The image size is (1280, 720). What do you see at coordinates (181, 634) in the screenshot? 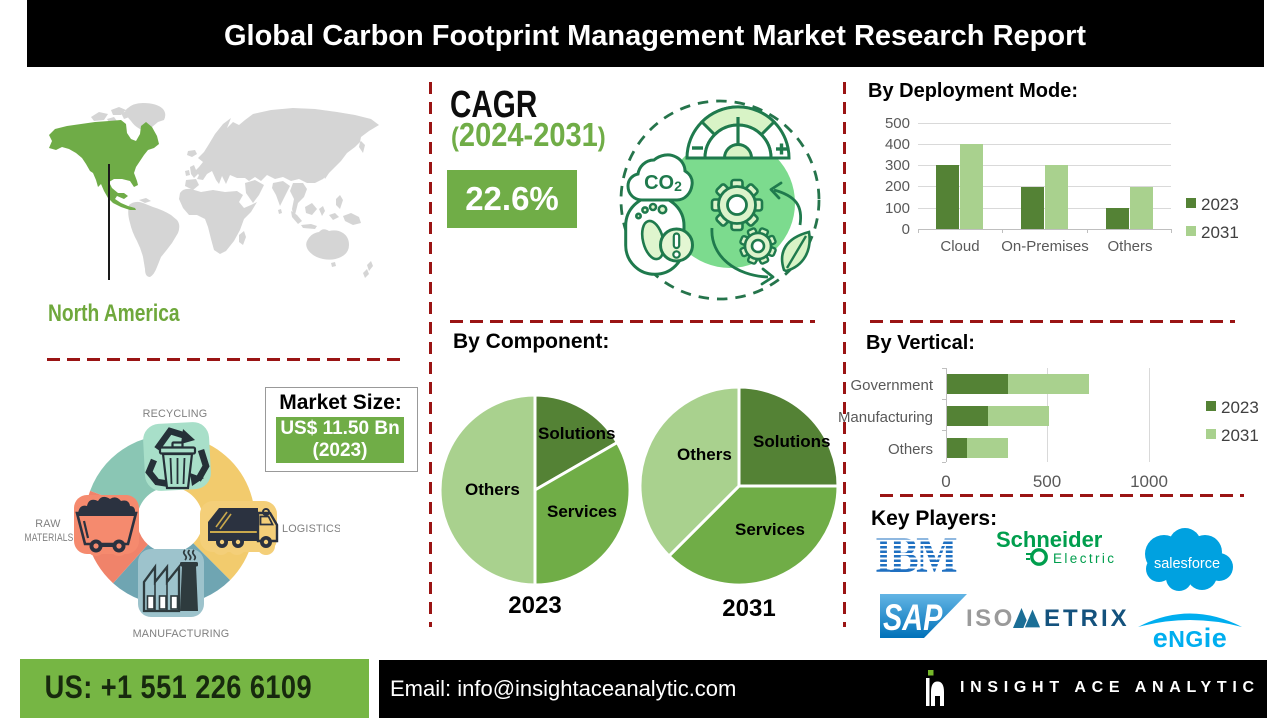
I see `svg-text: MANUFACTURING` at bounding box center [181, 634].